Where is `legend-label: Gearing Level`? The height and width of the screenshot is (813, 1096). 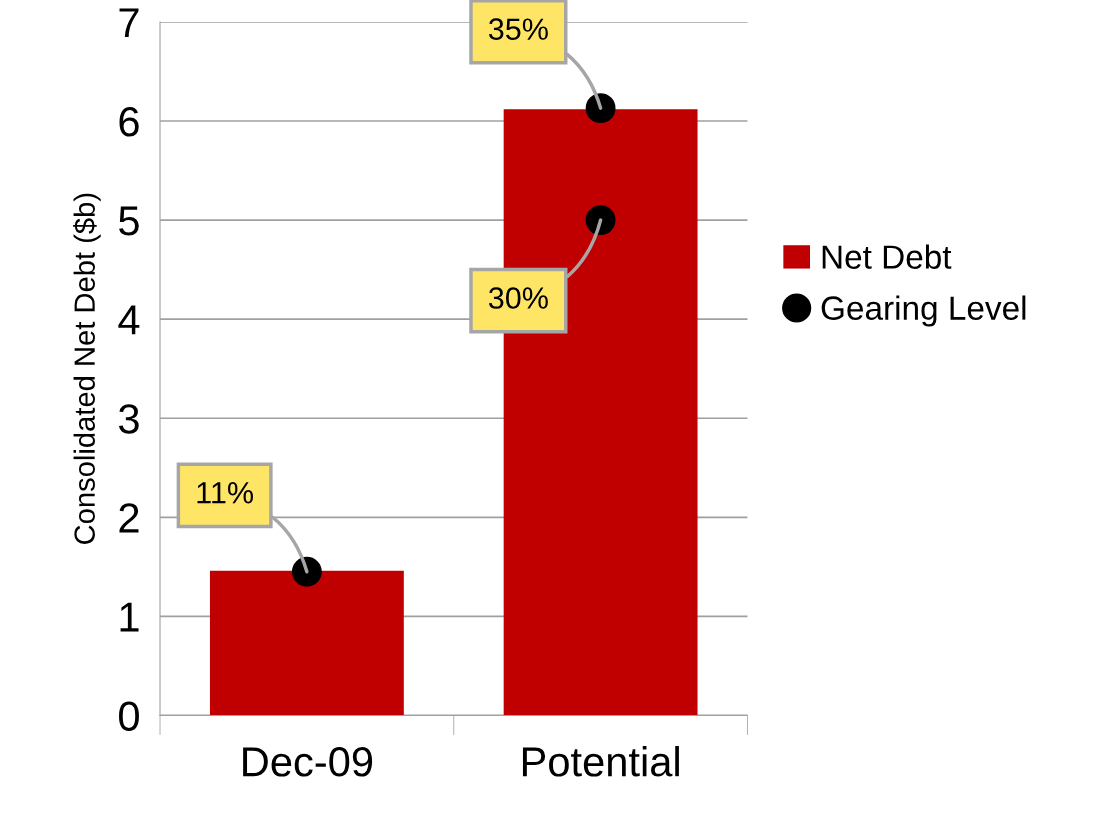 legend-label: Gearing Level is located at coordinates (923, 311).